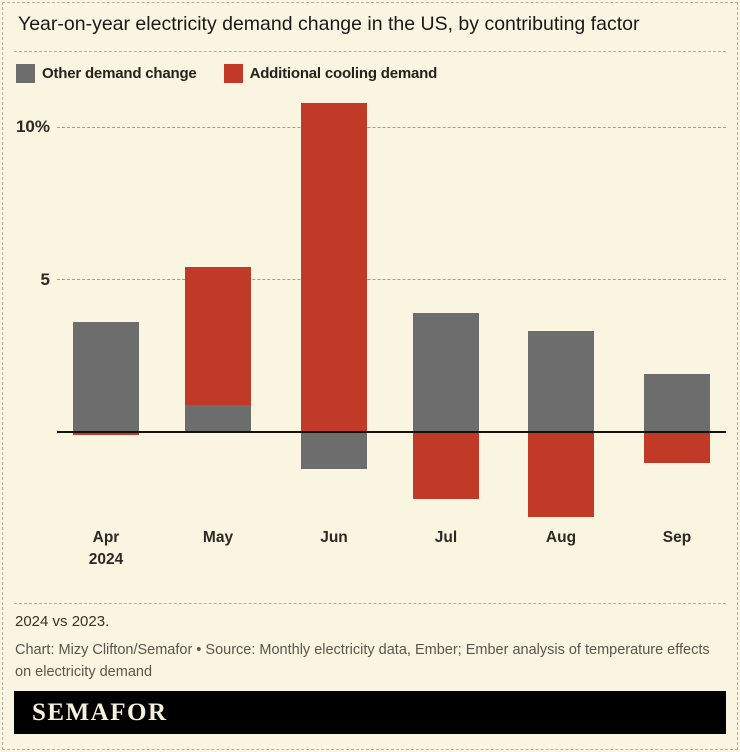  I want to click on logo-bar: SEMAFOR, so click(370, 712).